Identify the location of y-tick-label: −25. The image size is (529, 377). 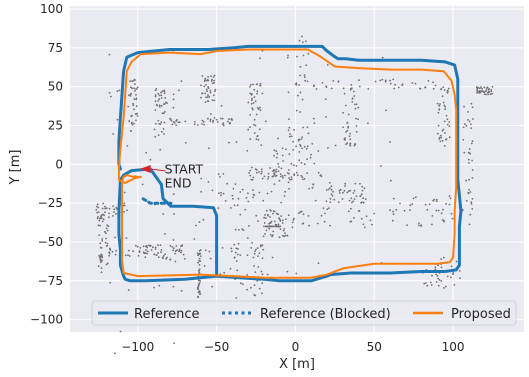
(50, 203).